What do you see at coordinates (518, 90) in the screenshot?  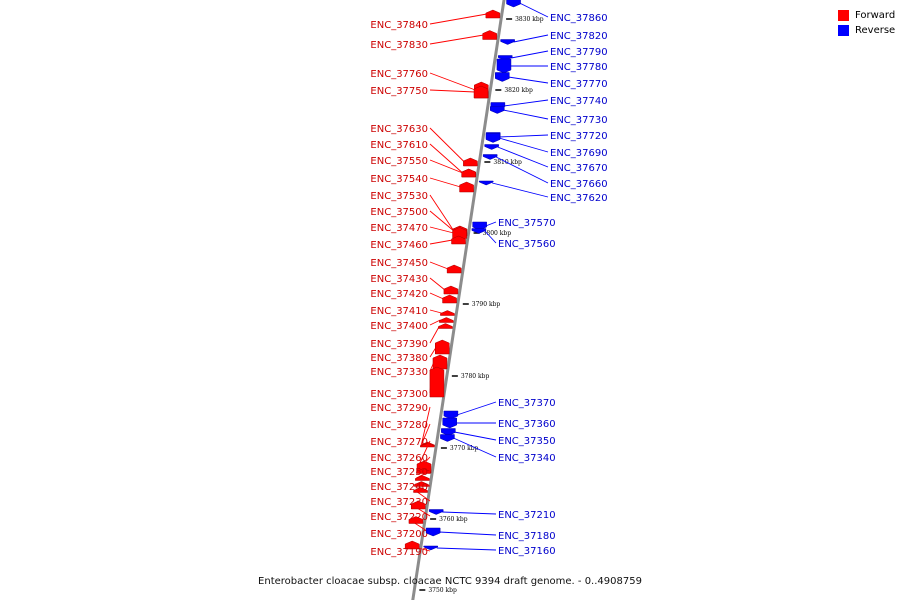 I see `tick-label: 3820 kbp` at bounding box center [518, 90].